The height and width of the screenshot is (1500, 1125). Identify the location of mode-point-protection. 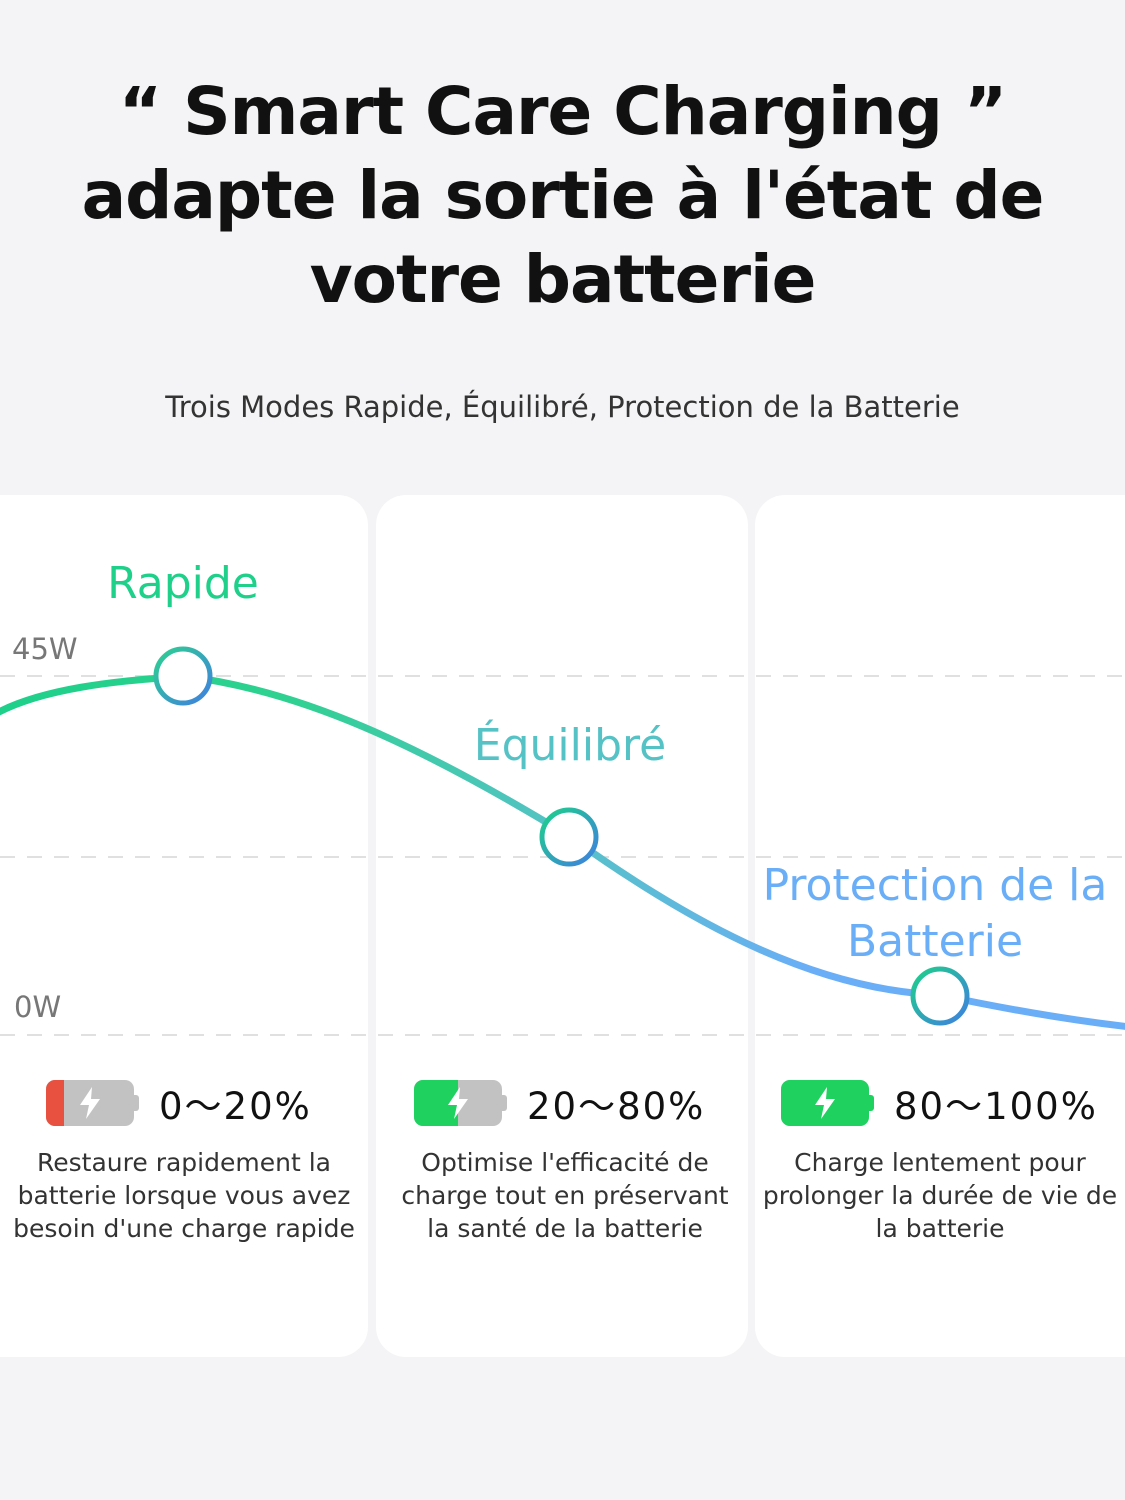
(940, 996).